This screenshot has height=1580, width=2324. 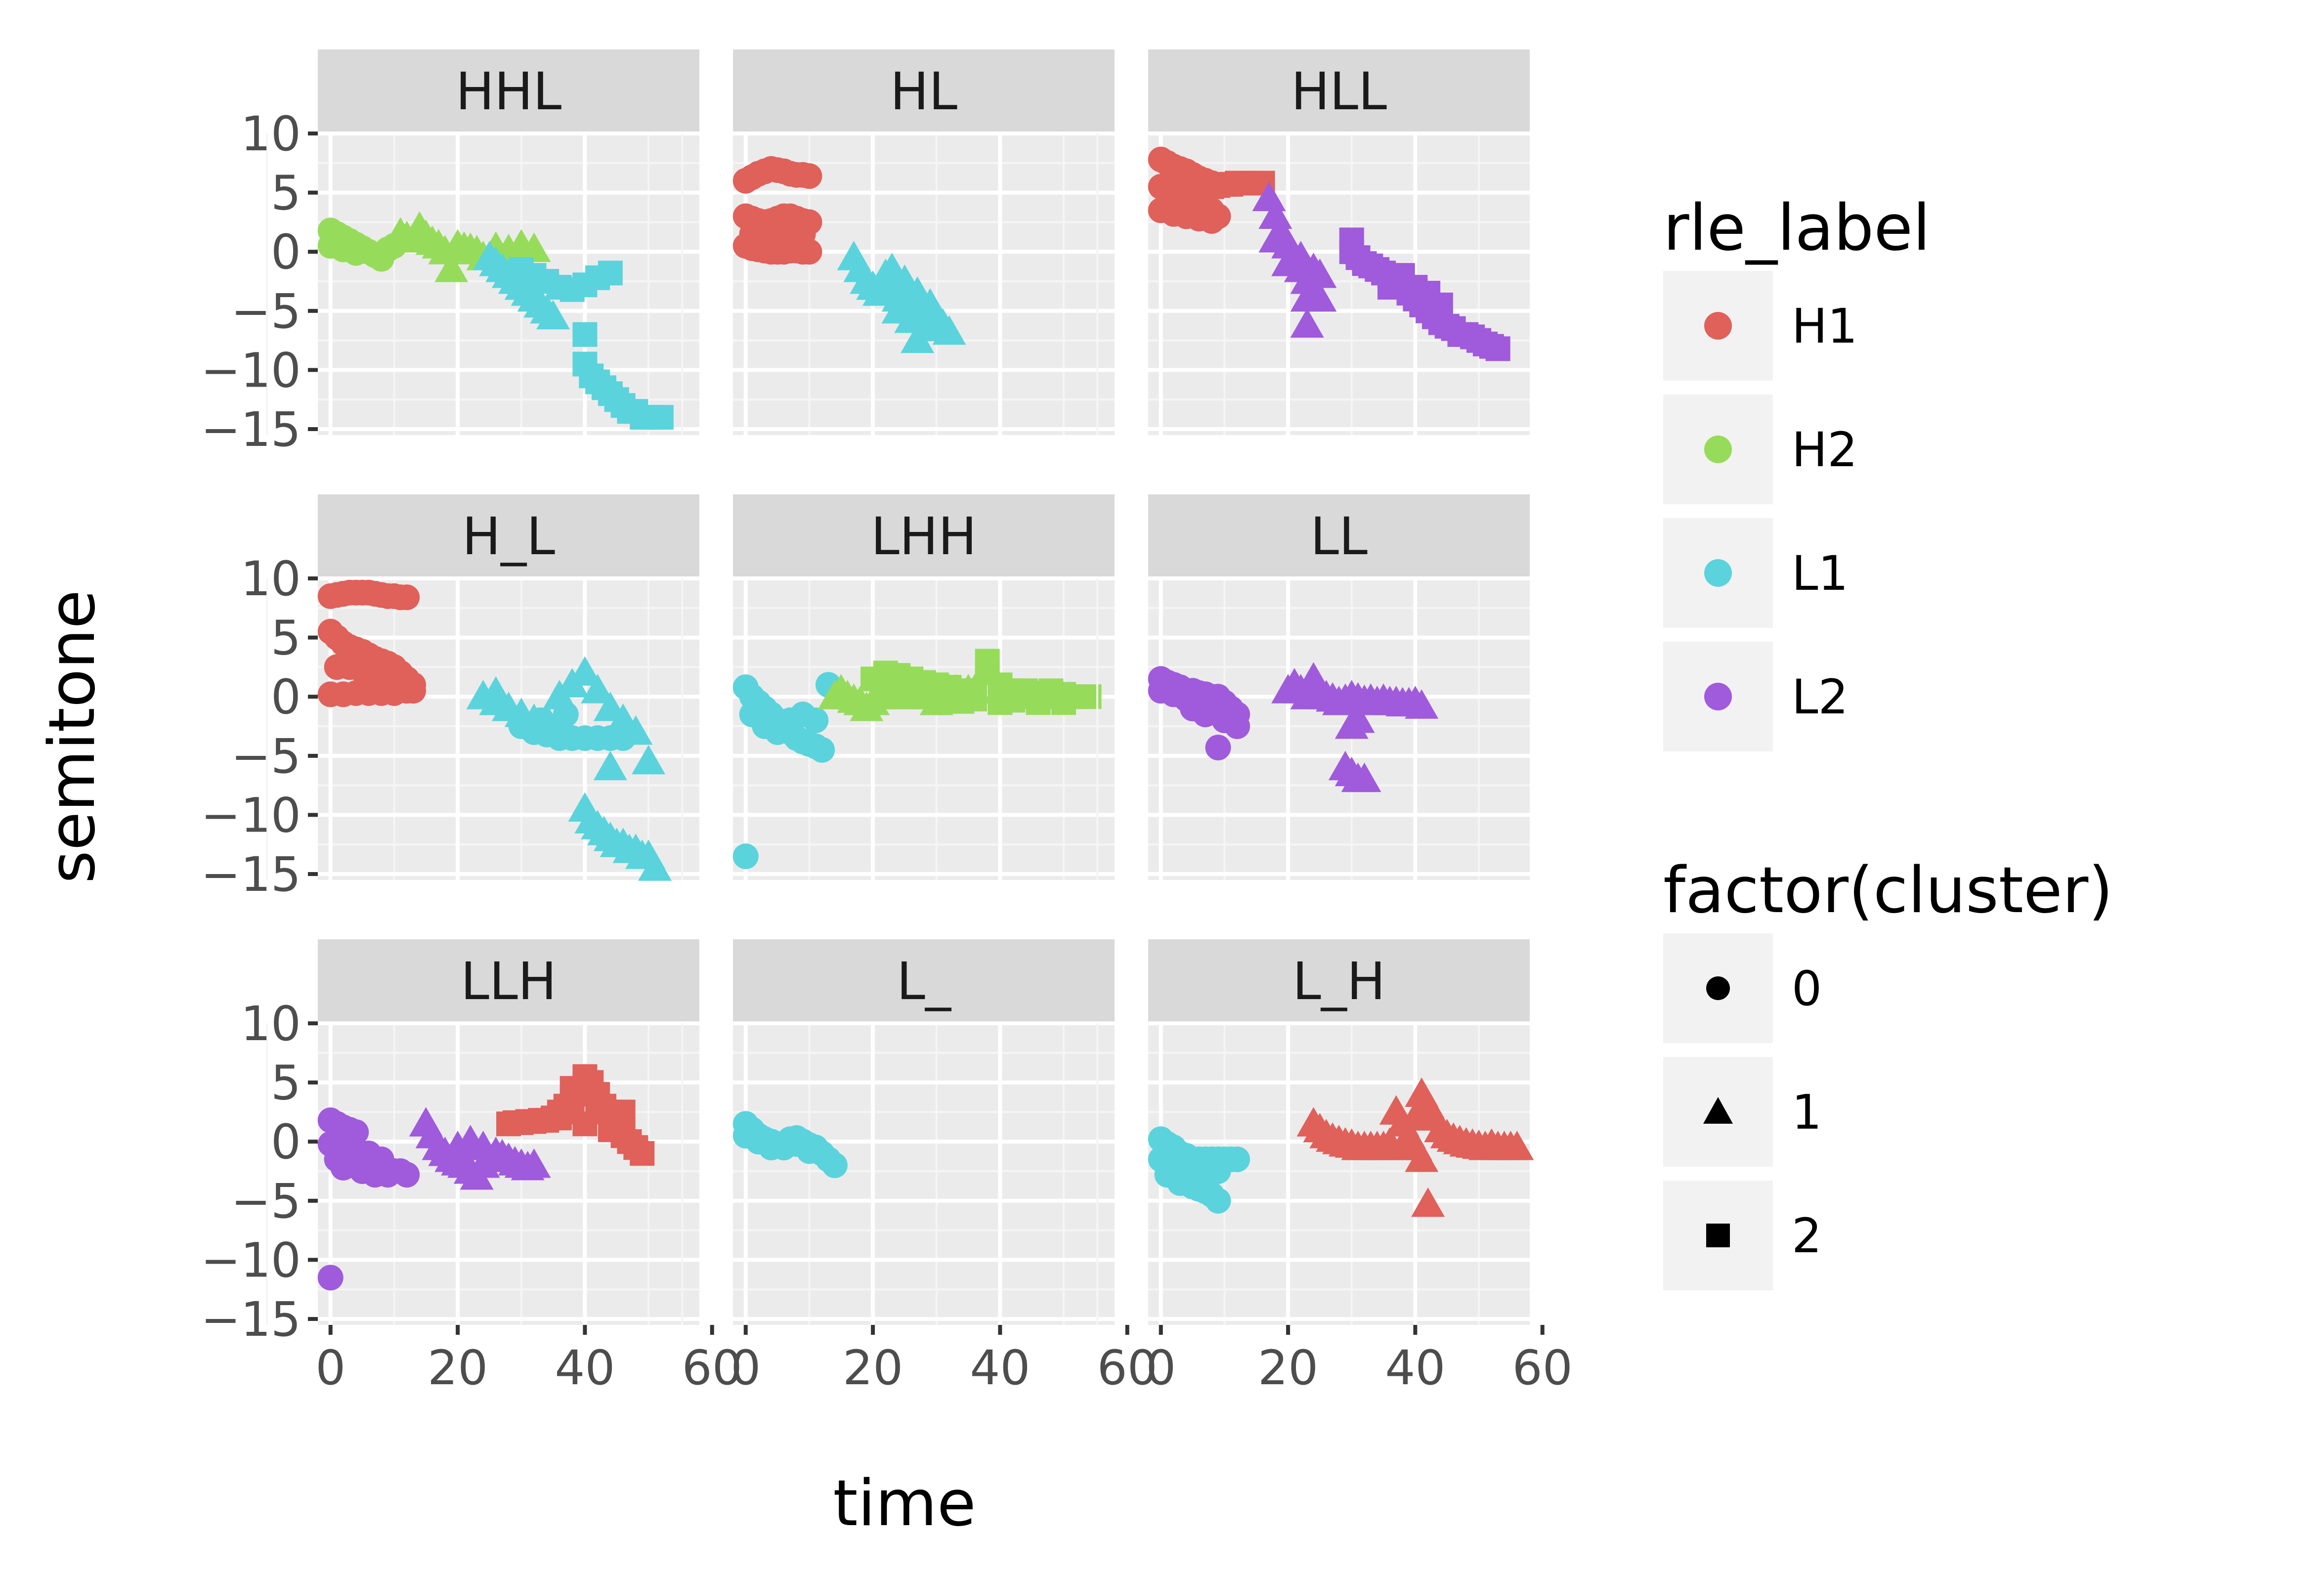 I want to click on facet-strip-label: HHL, so click(x=509, y=91).